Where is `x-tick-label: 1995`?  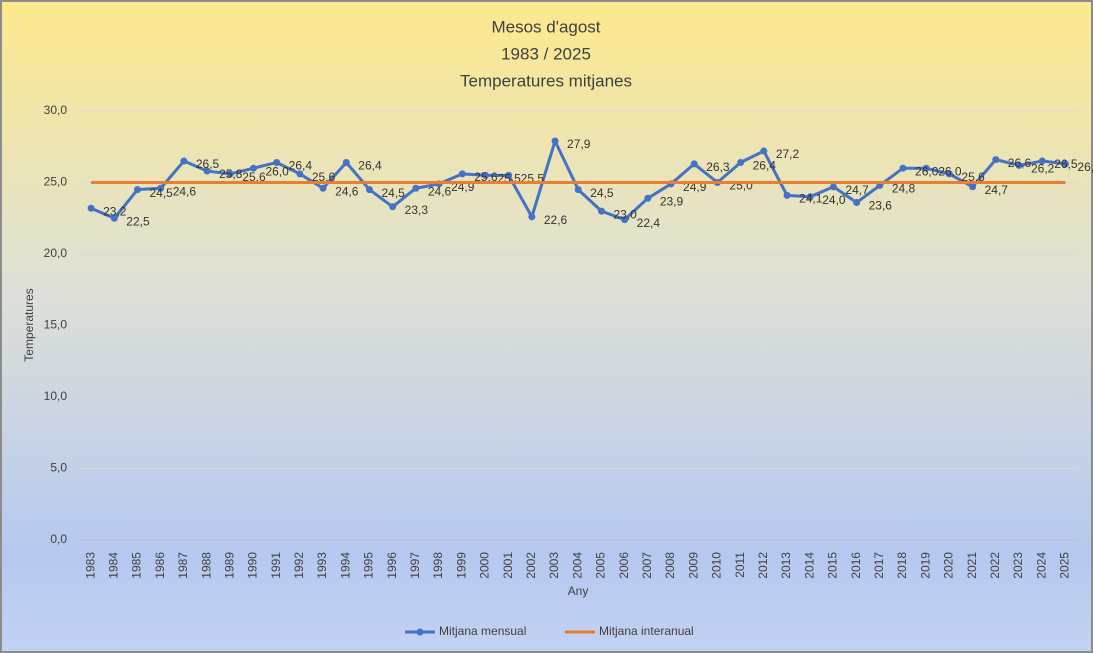
x-tick-label: 1995 is located at coordinates (369, 565).